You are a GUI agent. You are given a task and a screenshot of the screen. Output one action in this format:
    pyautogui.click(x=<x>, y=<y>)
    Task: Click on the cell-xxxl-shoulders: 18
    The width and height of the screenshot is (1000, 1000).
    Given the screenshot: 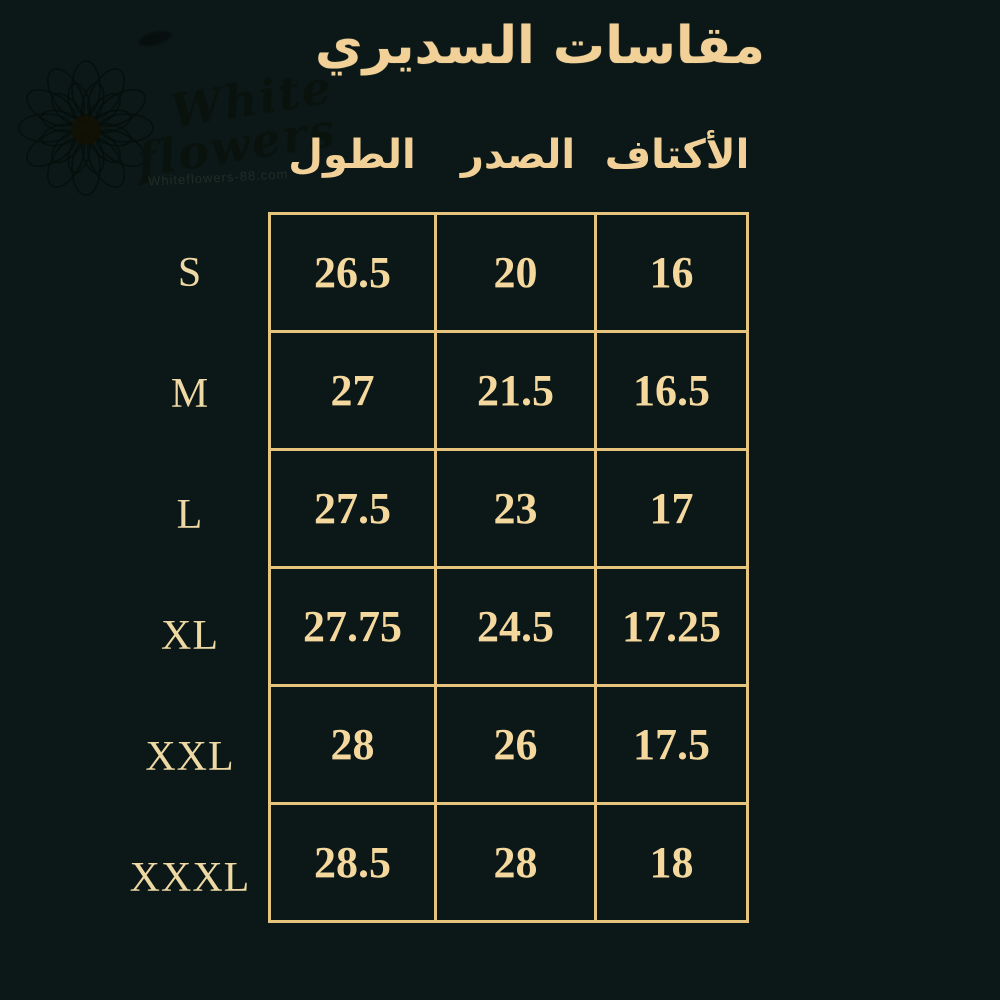 What is the action you would take?
    pyautogui.click(x=671, y=862)
    